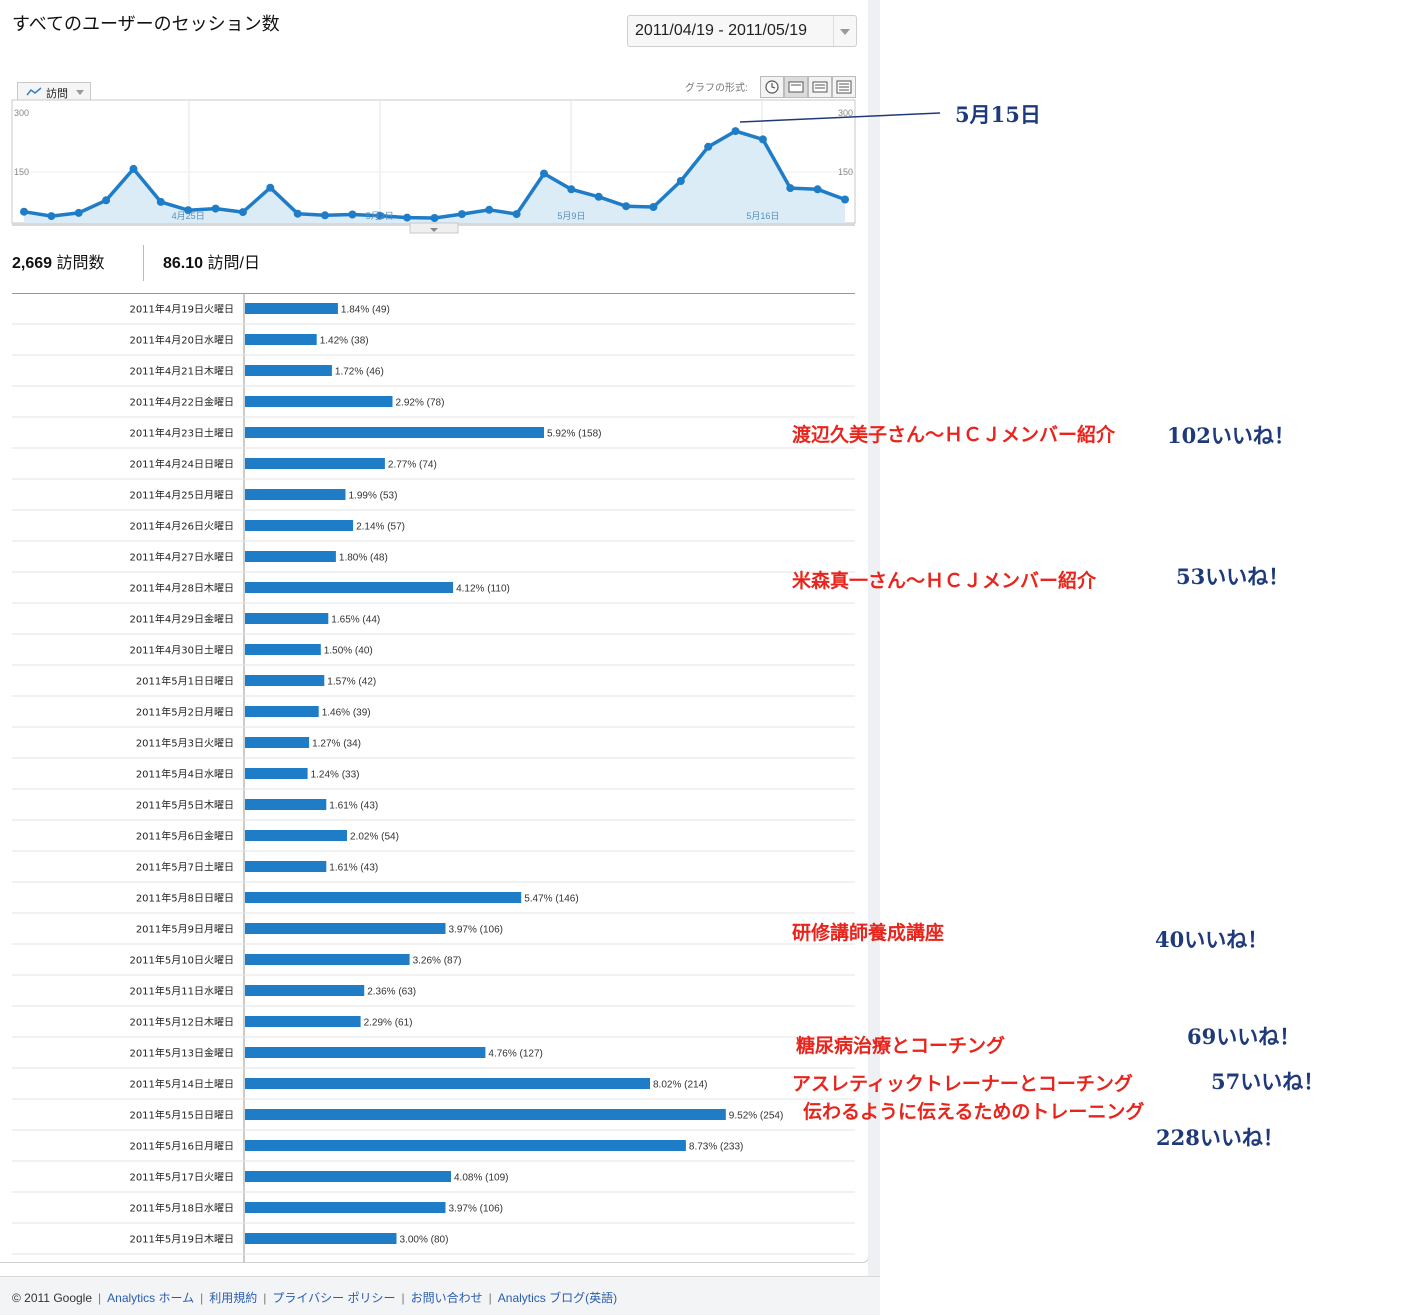  I want to click on graph-type-label: グラフの形式:, so click(716, 88).